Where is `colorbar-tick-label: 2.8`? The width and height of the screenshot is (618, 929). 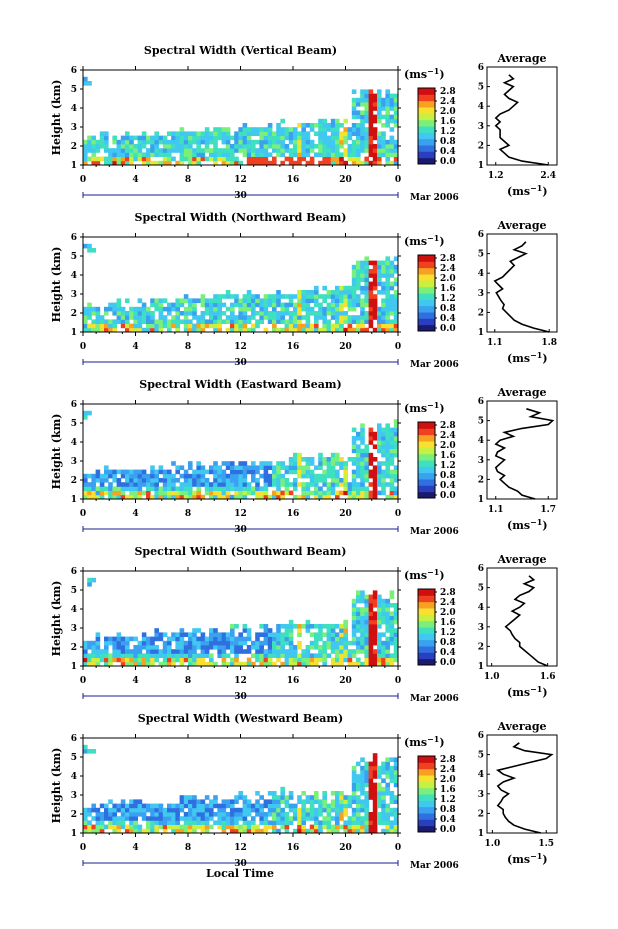
colorbar-tick-label: 2.8 is located at coordinates (448, 426).